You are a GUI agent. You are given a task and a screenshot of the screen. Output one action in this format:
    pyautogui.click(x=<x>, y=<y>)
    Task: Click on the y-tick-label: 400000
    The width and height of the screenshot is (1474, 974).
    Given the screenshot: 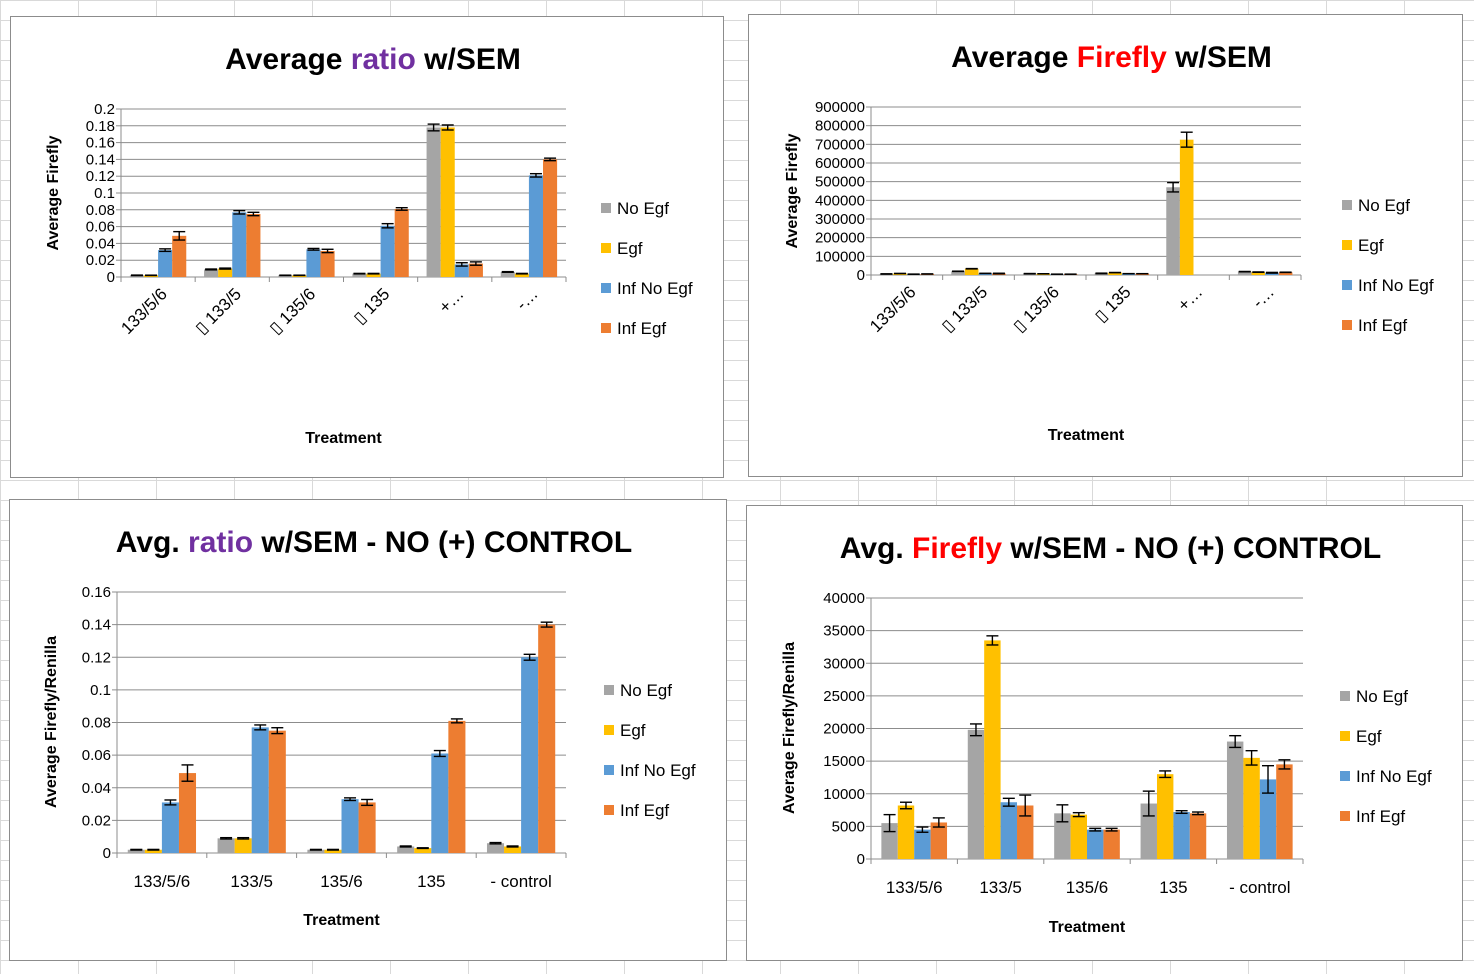 What is the action you would take?
    pyautogui.click(x=840, y=200)
    